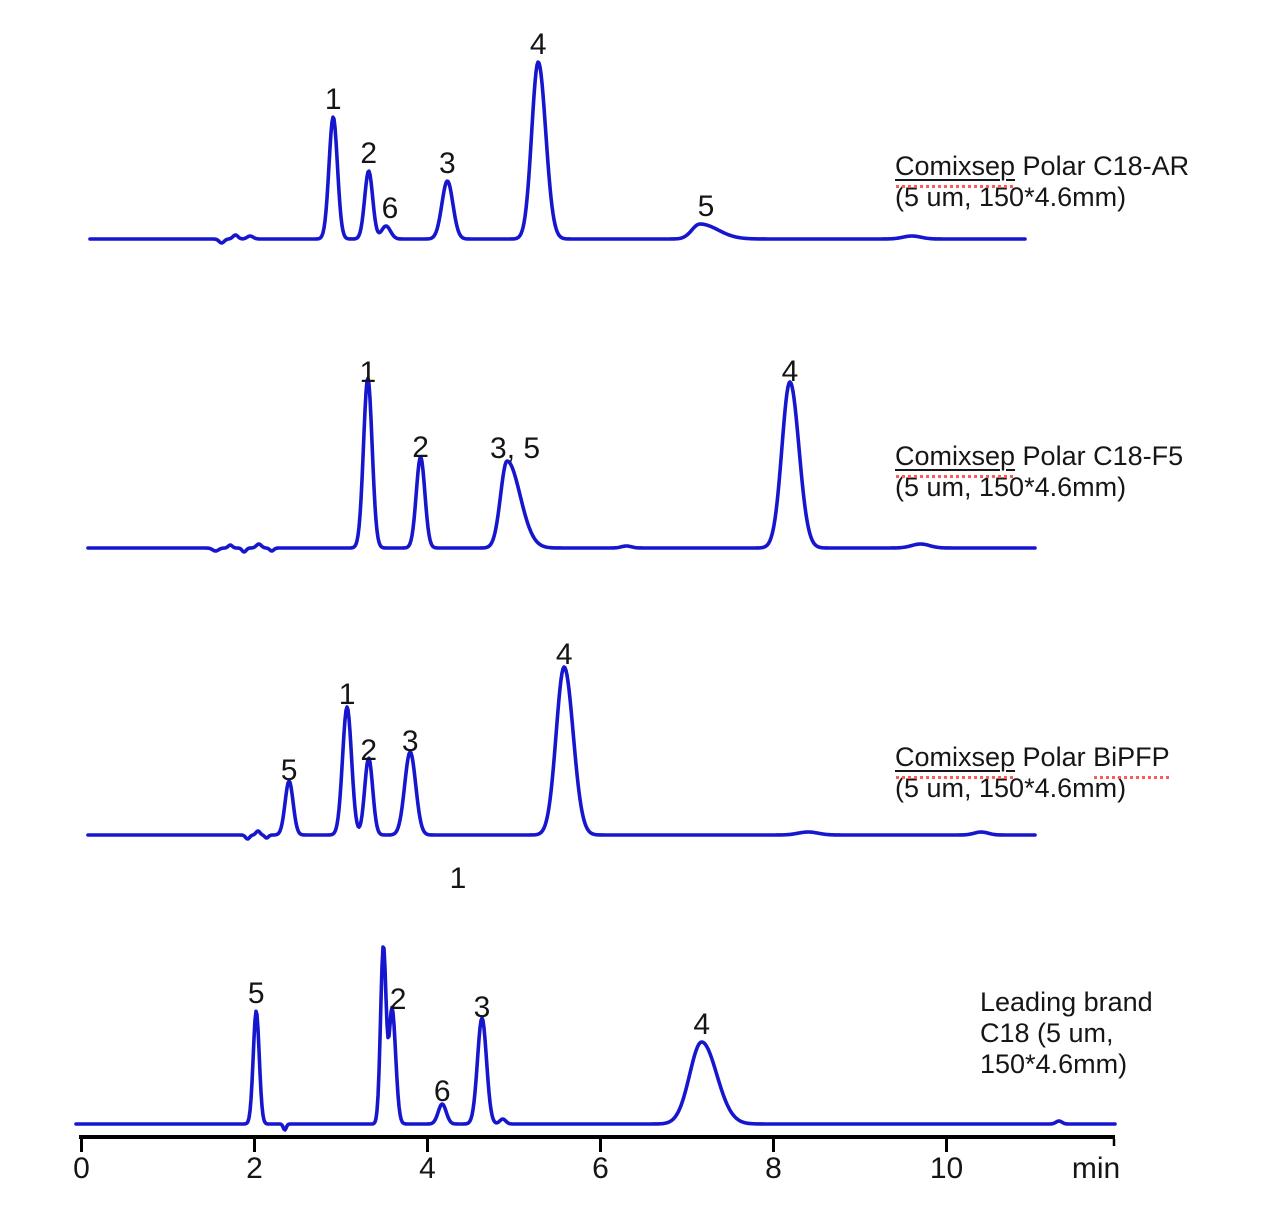  What do you see at coordinates (1096, 1168) in the screenshot?
I see `x-axis-unit-label: min` at bounding box center [1096, 1168].